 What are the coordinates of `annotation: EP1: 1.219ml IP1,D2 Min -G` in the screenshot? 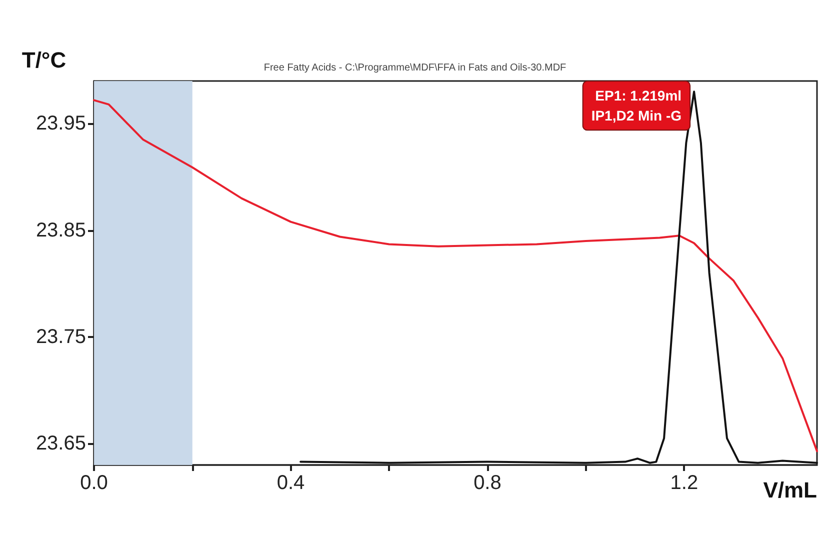 It's located at (636, 106).